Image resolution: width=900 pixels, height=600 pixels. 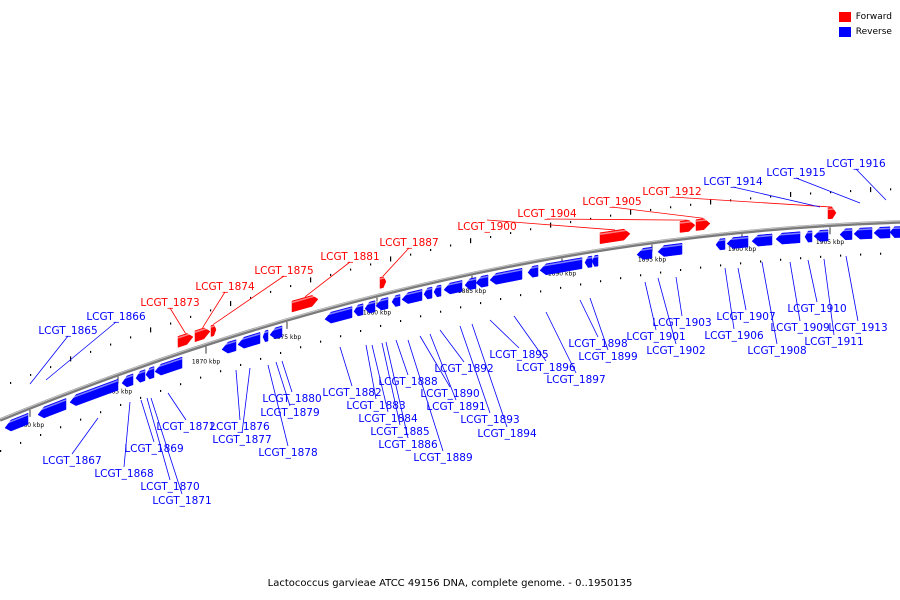 What do you see at coordinates (463, 369) in the screenshot?
I see `gene-label: LCGT_1892` at bounding box center [463, 369].